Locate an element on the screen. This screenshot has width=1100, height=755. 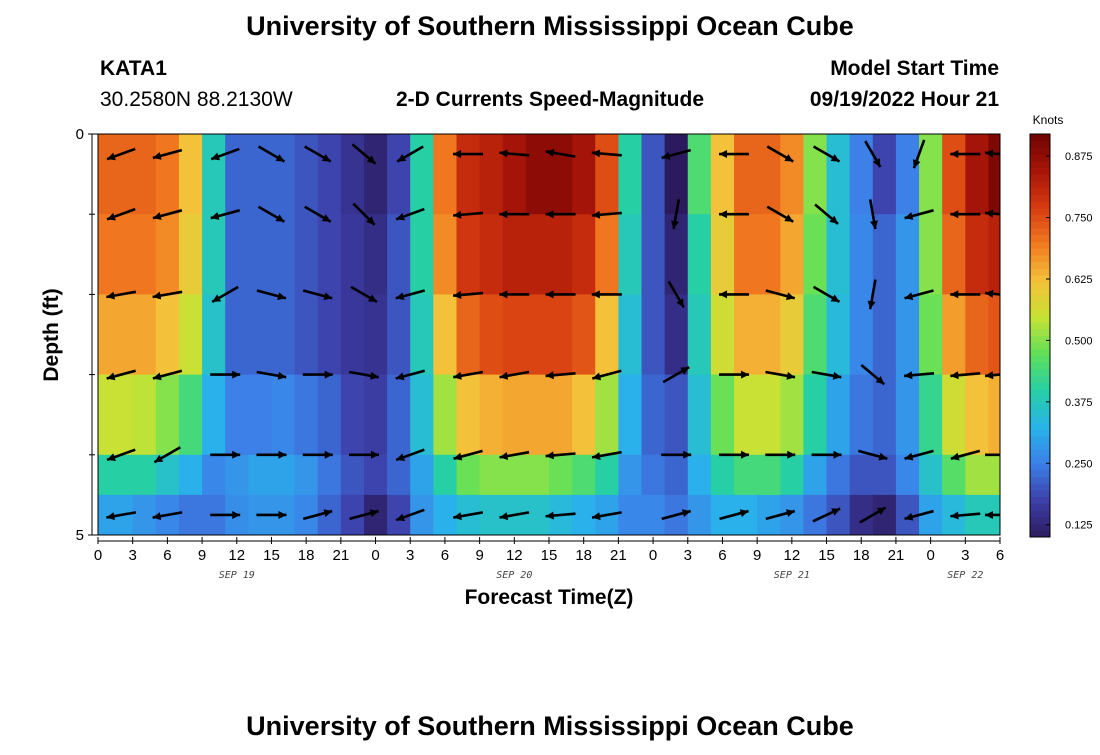
station-id: KATA1 is located at coordinates (133, 68).